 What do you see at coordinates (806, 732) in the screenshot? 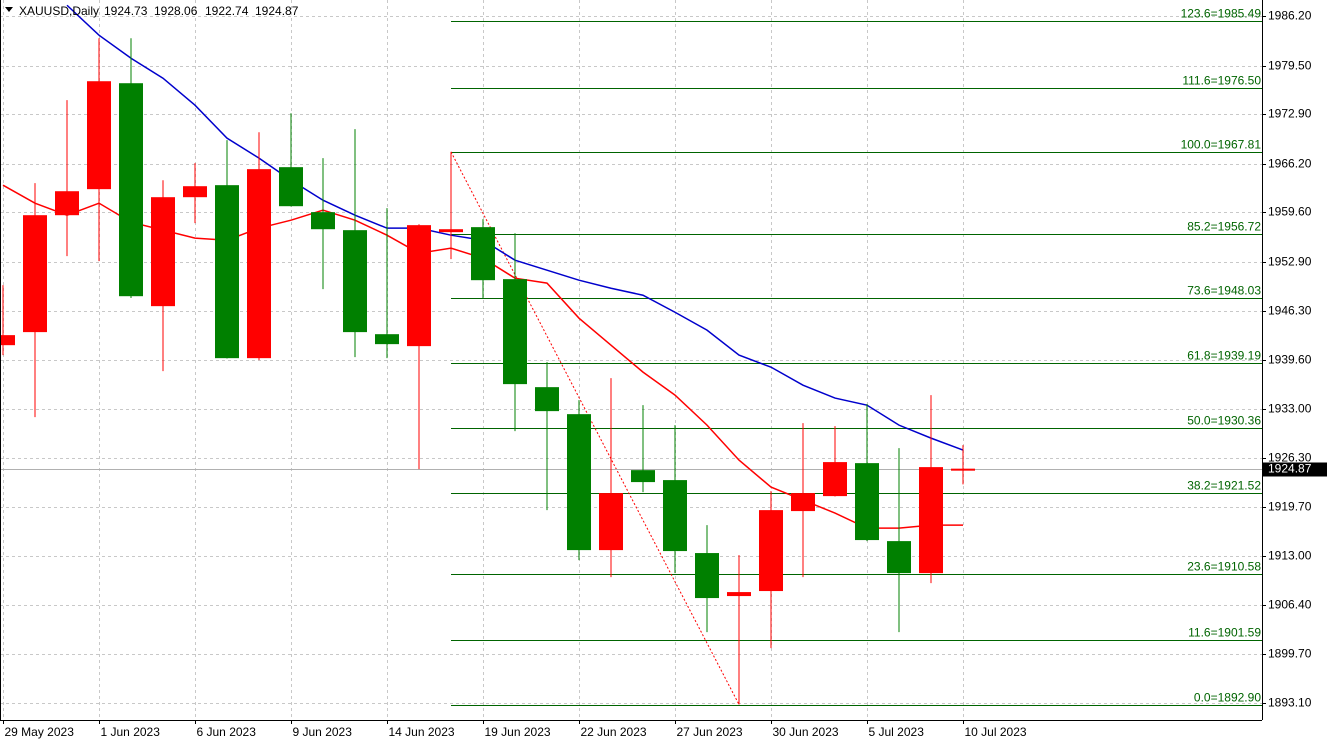
I see `x-tick-label: 30 Jun 2023` at bounding box center [806, 732].